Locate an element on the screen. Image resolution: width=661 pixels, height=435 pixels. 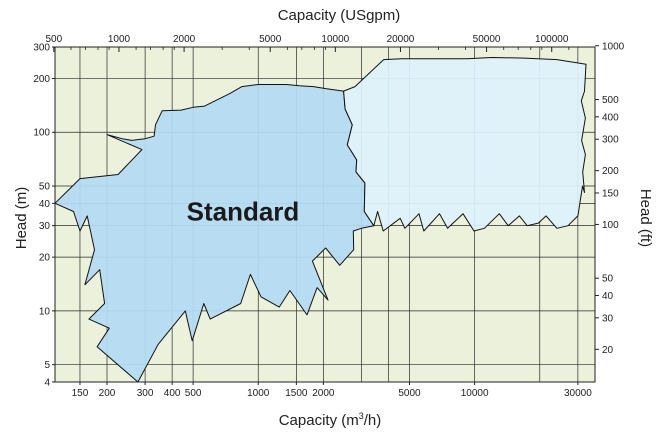
left-axis-ticks: 4 5 10 20 30 40 50 100 200 300 is located at coordinates (44, 216).